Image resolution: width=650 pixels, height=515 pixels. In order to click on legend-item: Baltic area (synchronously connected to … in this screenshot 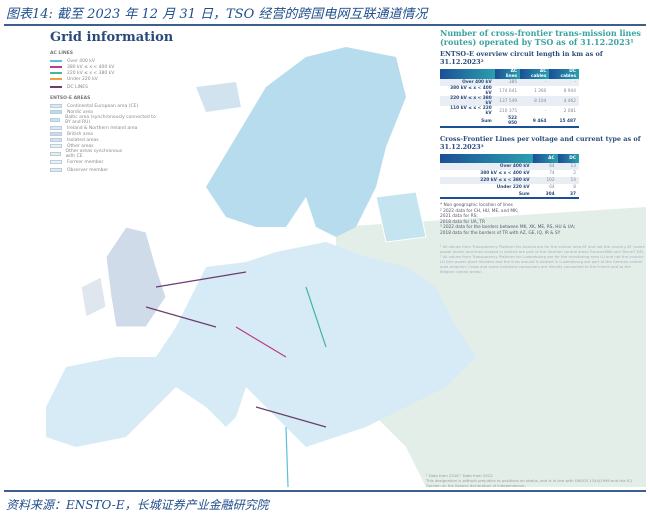, I will do `click(105, 120)`.